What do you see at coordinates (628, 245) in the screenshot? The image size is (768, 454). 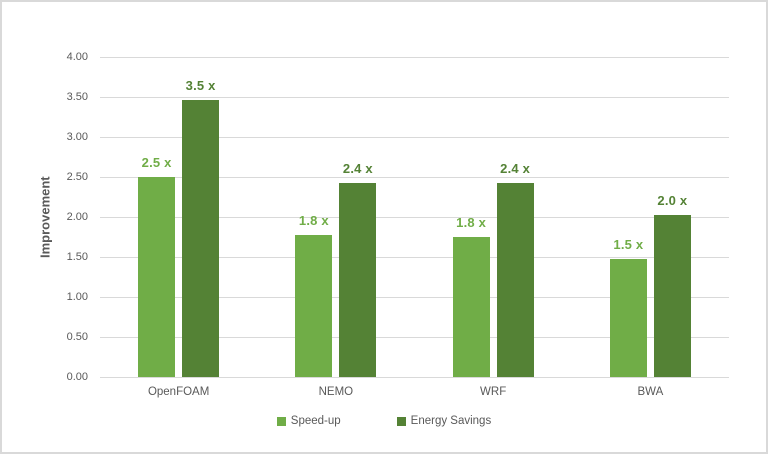 I see `bar-value-label: 1.5 x` at bounding box center [628, 245].